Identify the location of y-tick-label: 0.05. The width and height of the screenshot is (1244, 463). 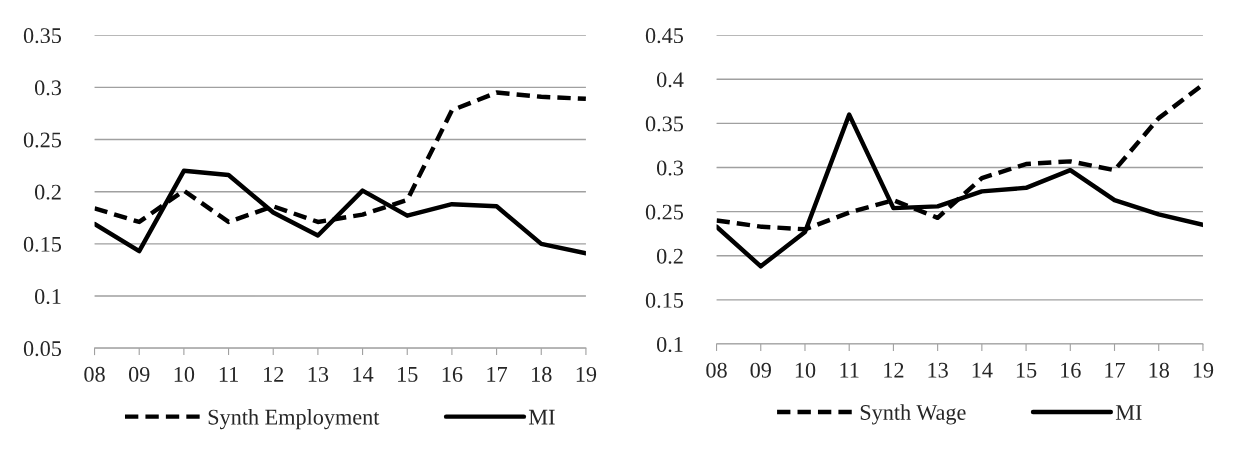
(42, 349).